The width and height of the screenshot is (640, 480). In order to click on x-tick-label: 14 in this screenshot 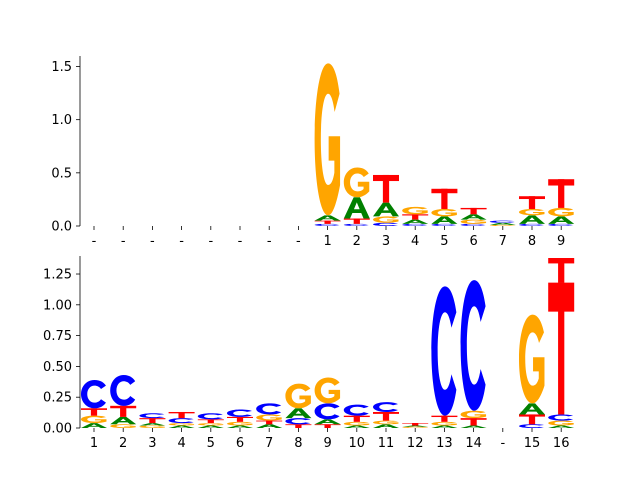, I will do `click(473, 443)`.